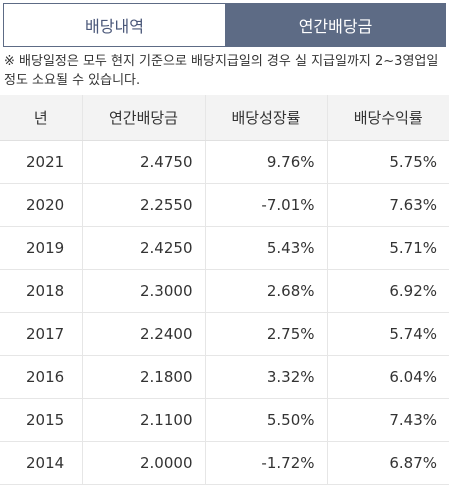  What do you see at coordinates (41, 162) in the screenshot?
I see `year-cell: 2021` at bounding box center [41, 162].